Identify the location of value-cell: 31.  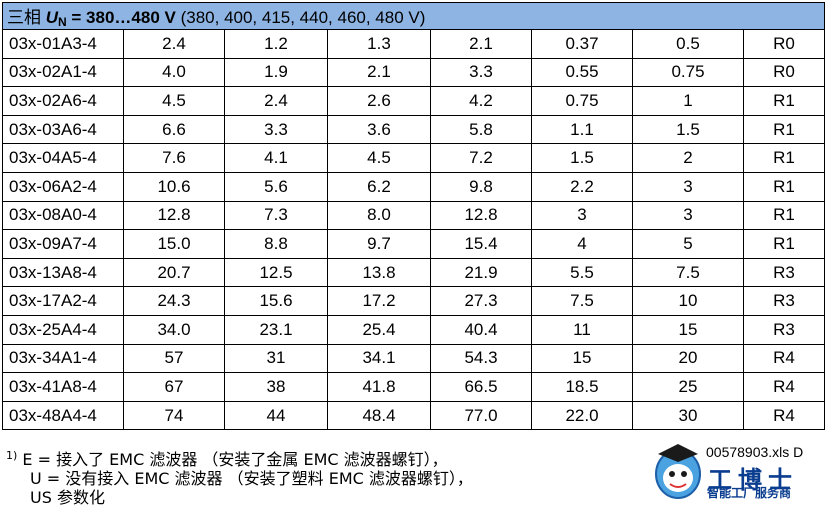
(276, 358).